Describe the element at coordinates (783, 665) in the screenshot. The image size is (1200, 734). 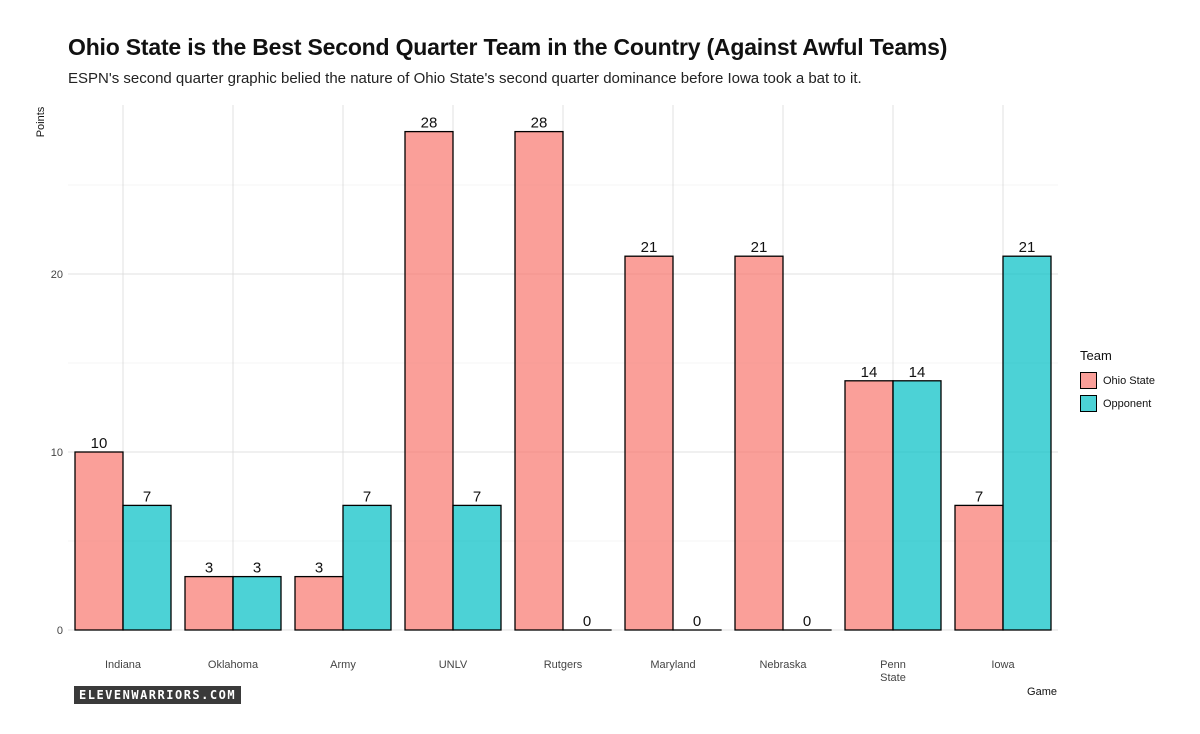
I see `x-tick-label: Nebraska` at that location.